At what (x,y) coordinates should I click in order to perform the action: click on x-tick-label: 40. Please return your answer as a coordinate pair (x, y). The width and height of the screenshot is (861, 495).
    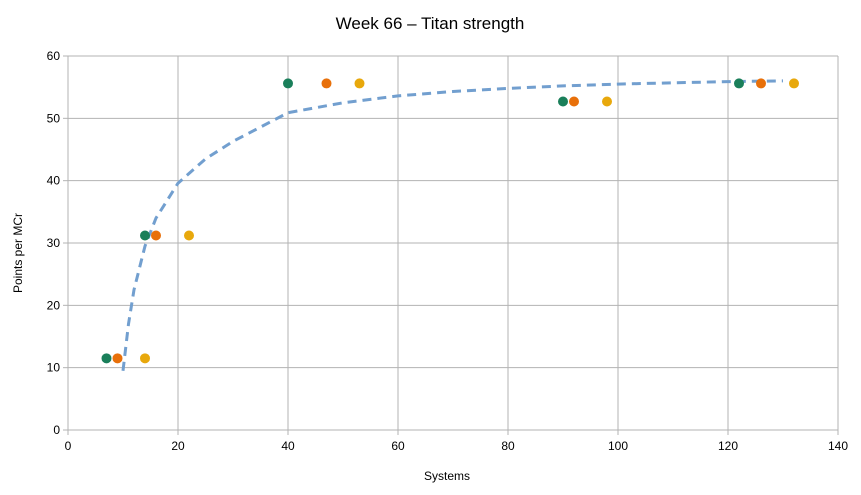
    Looking at the image, I should click on (288, 446).